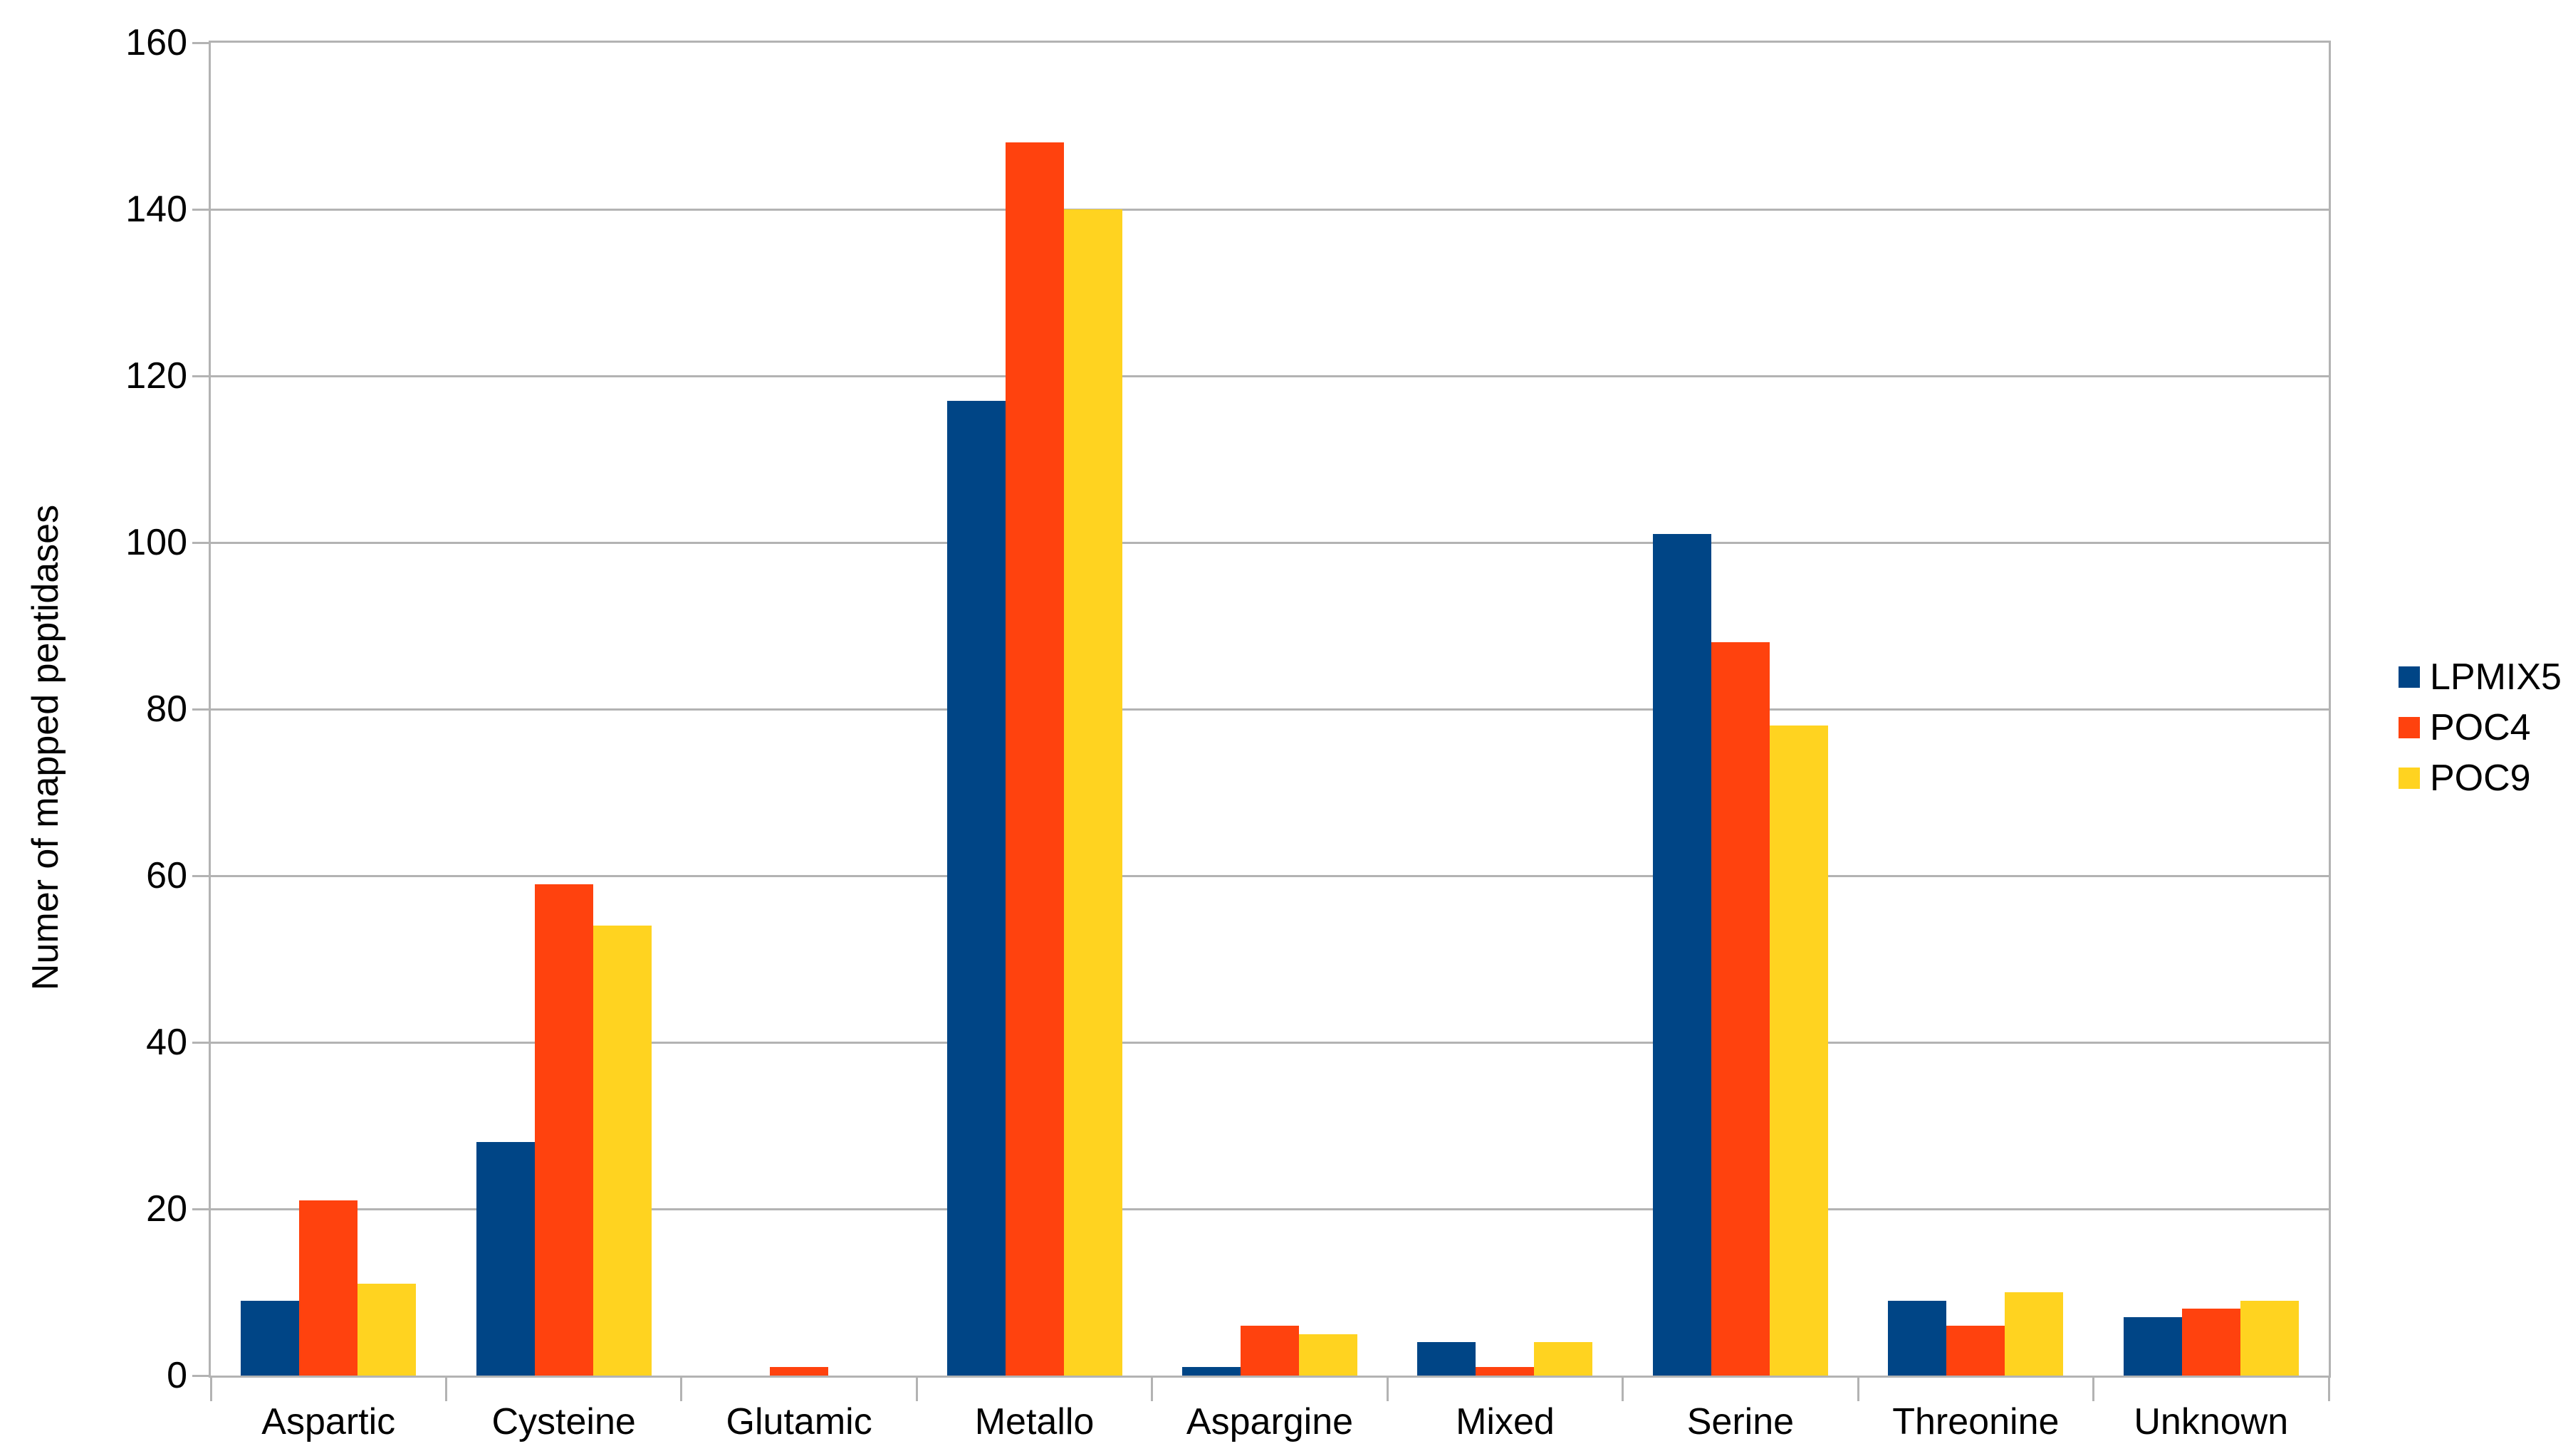 This screenshot has width=2573, height=1456. What do you see at coordinates (1270, 1421) in the screenshot?
I see `x-label-Aspargine: Aspargine` at bounding box center [1270, 1421].